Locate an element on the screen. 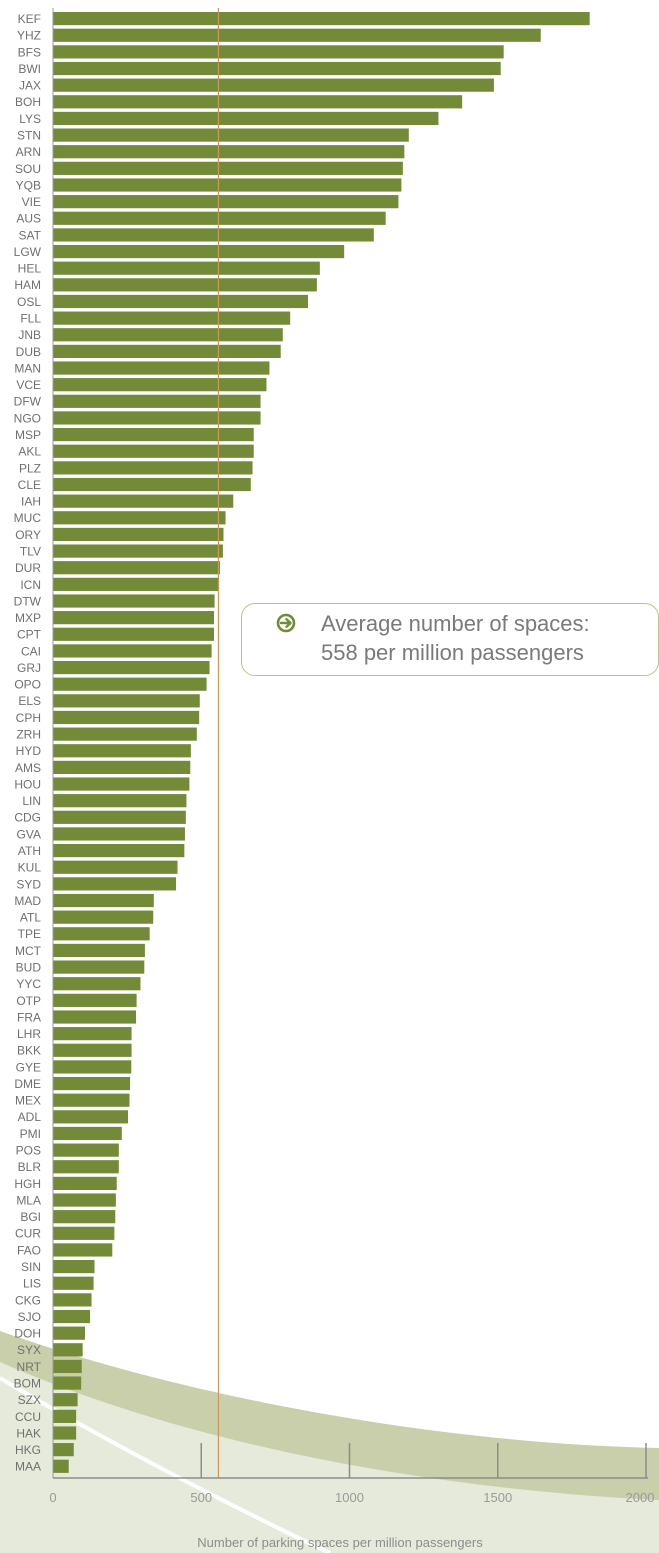  bar-blr is located at coordinates (86, 1167).